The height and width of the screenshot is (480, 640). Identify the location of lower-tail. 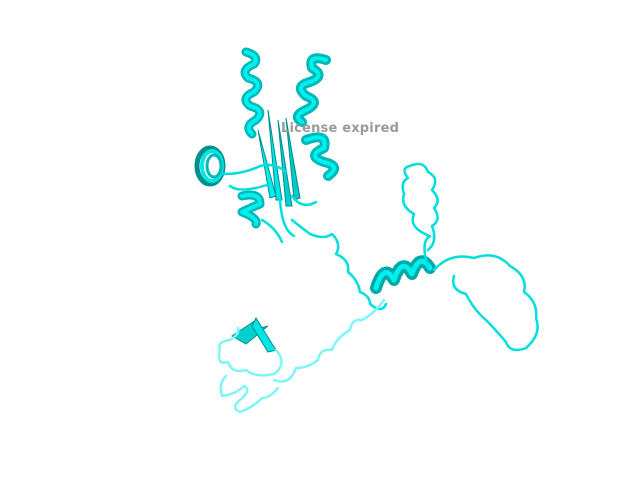
(329, 340).